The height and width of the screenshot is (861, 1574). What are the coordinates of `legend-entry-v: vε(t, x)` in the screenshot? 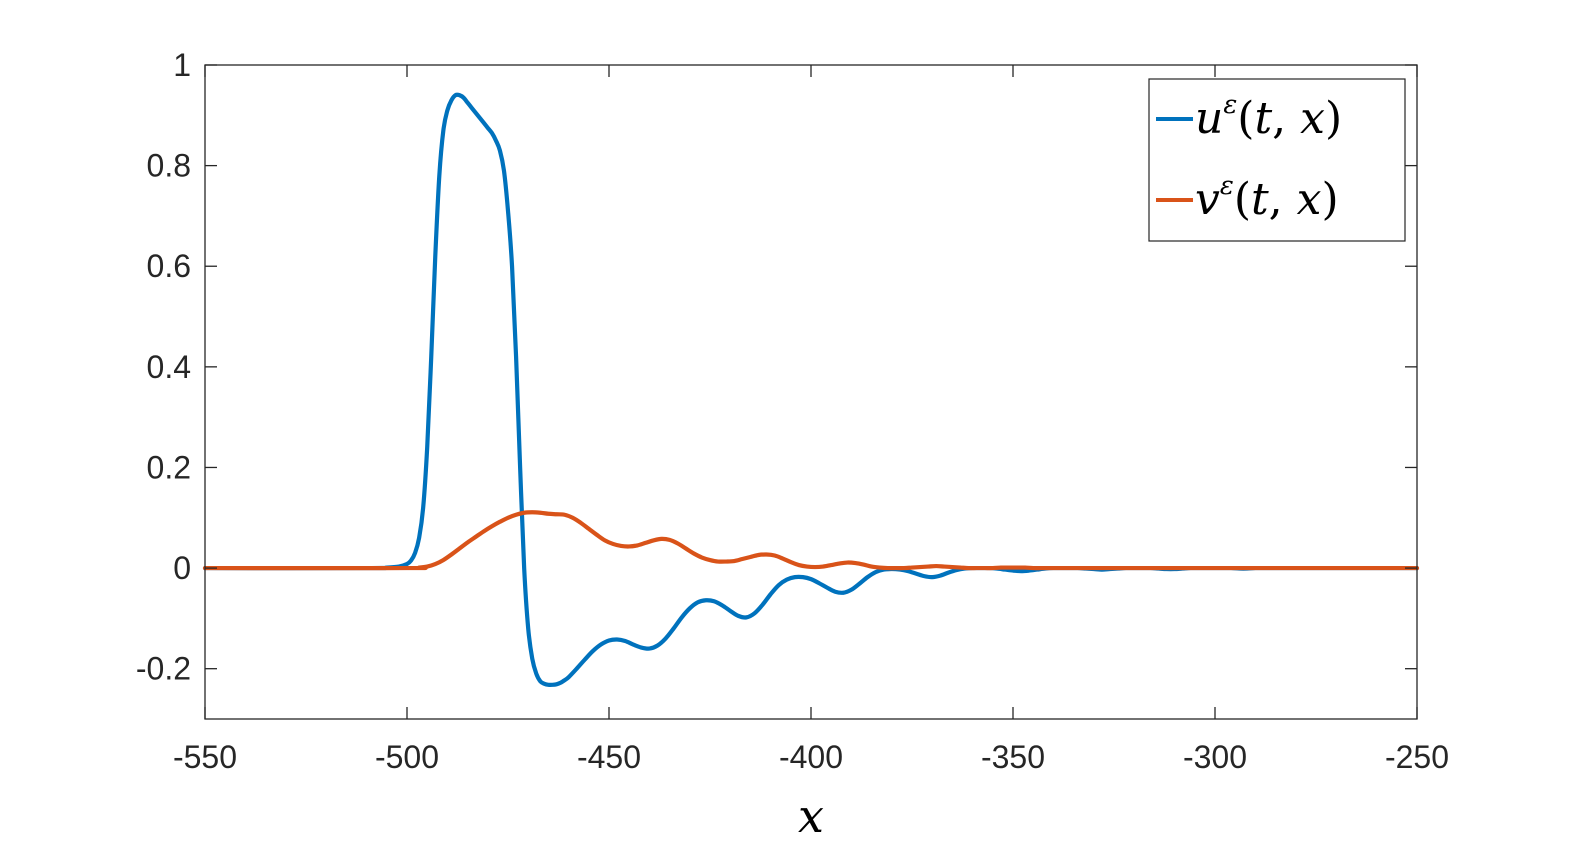 It's located at (1247, 198).